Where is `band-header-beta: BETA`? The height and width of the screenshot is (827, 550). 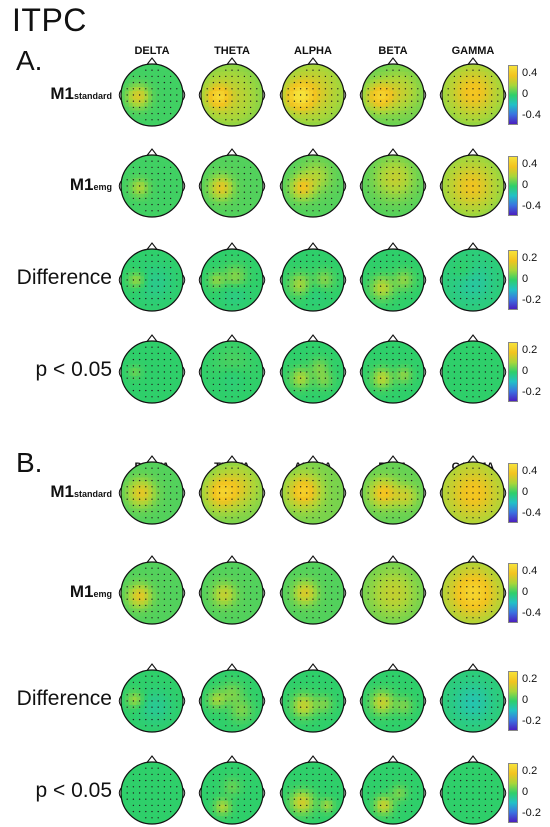 band-header-beta: BETA is located at coordinates (393, 51).